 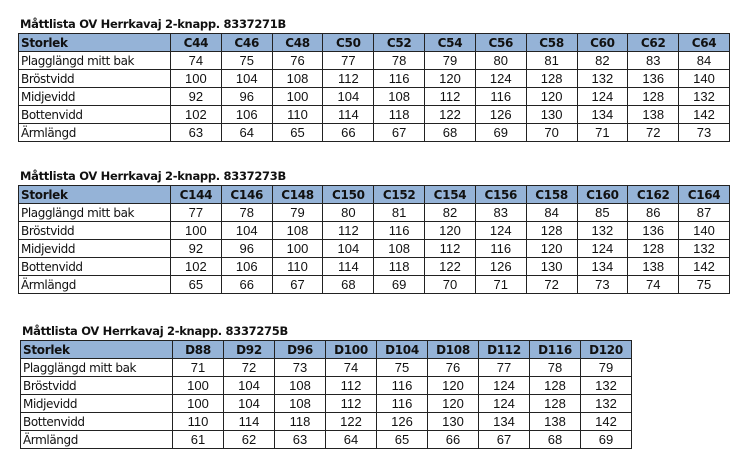 What do you see at coordinates (249, 439) in the screenshot?
I see `table-cell: 62` at bounding box center [249, 439].